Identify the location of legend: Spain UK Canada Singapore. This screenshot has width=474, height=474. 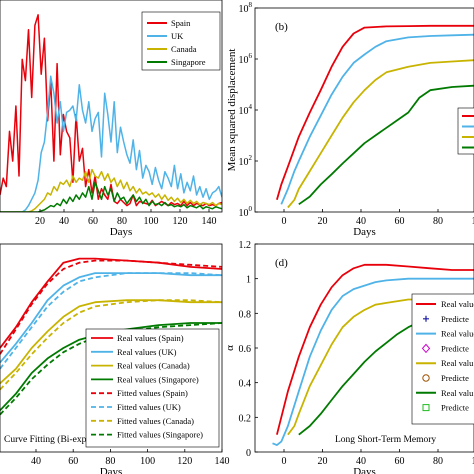
(181, 41).